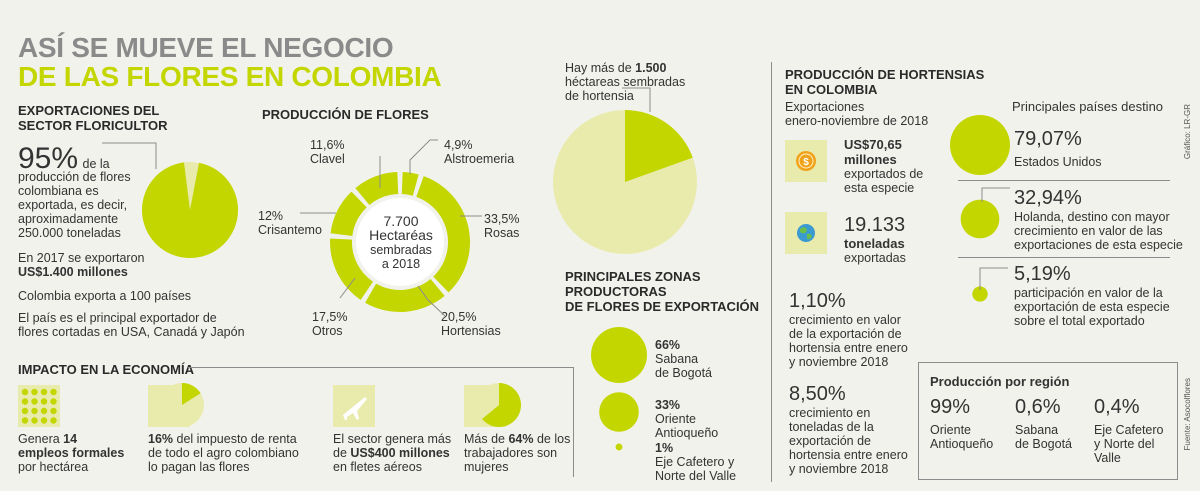 The image size is (1200, 491). I want to click on coin-icon: $, so click(806, 161).